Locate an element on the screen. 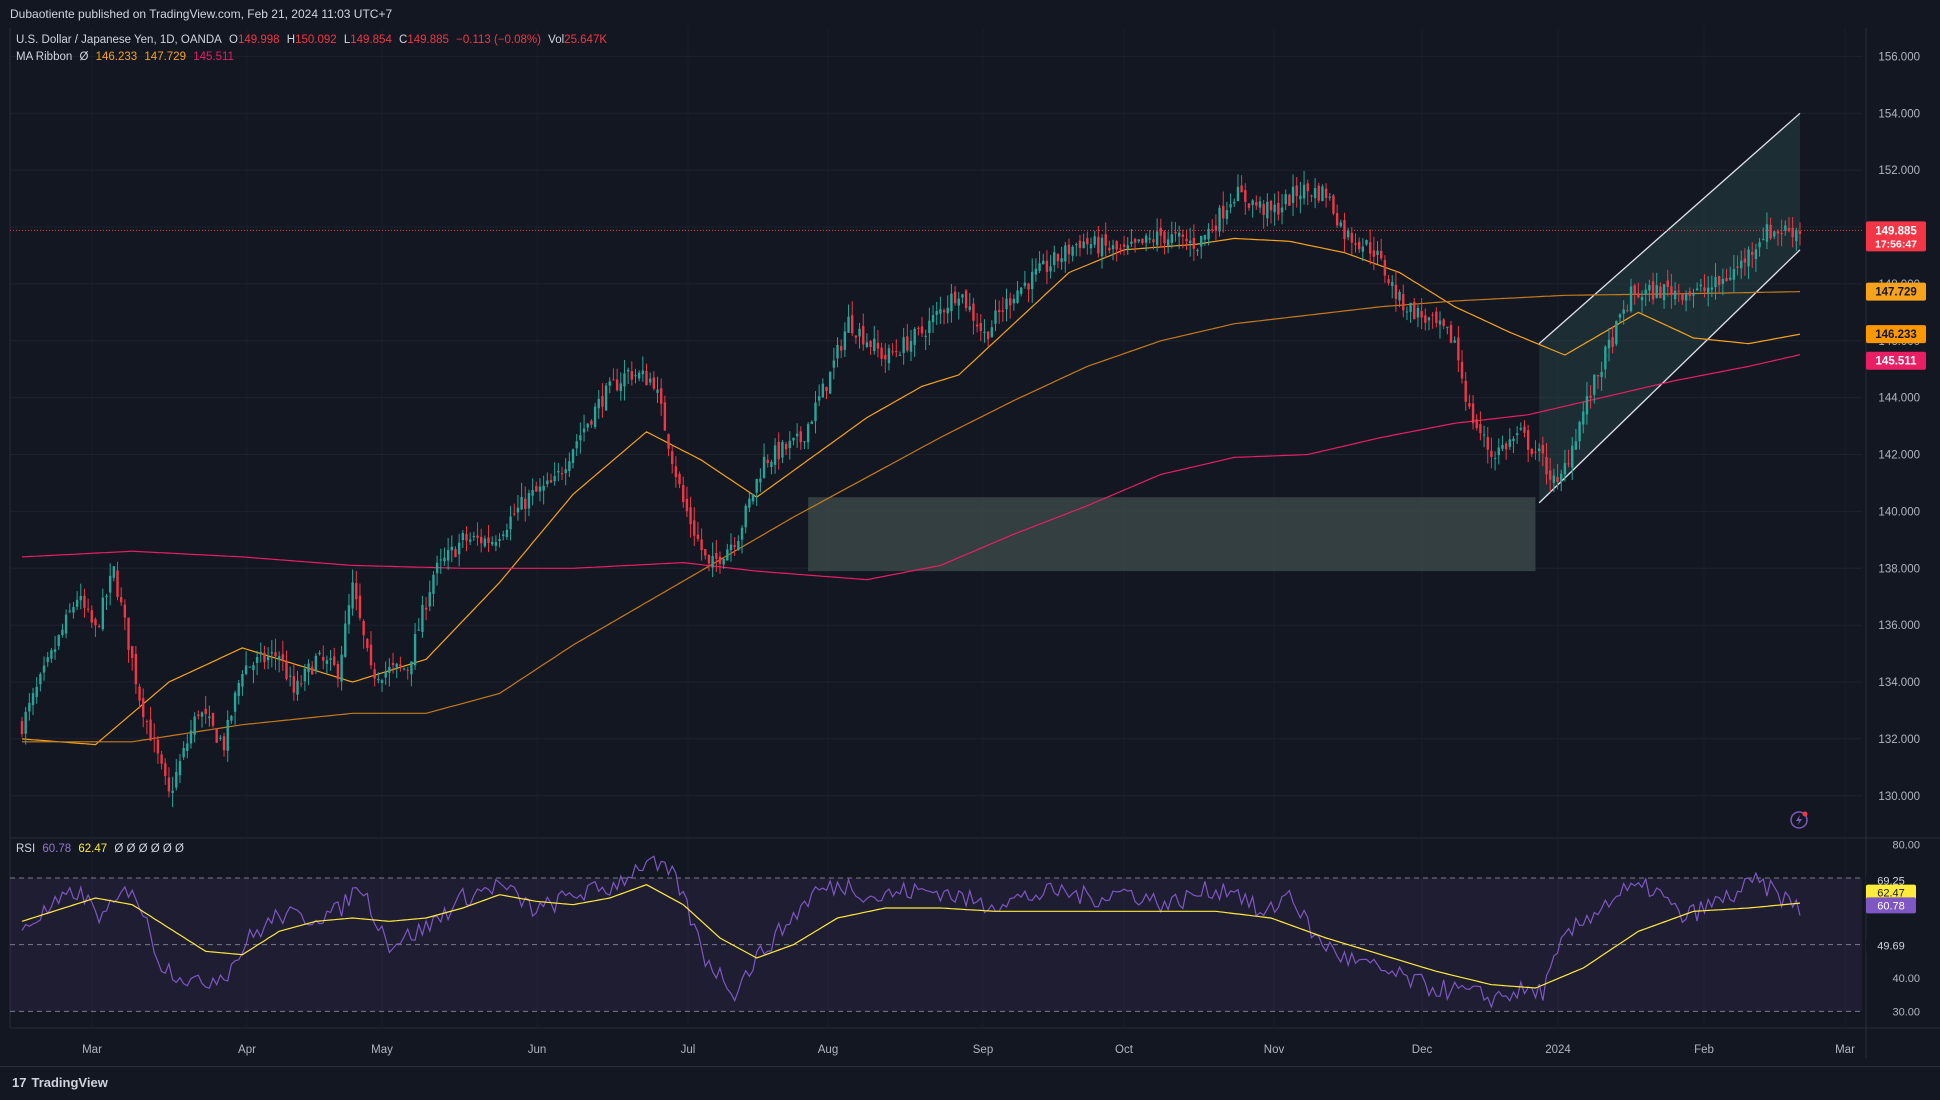  tradingview-logo: 17 TradingView is located at coordinates (60, 1082).